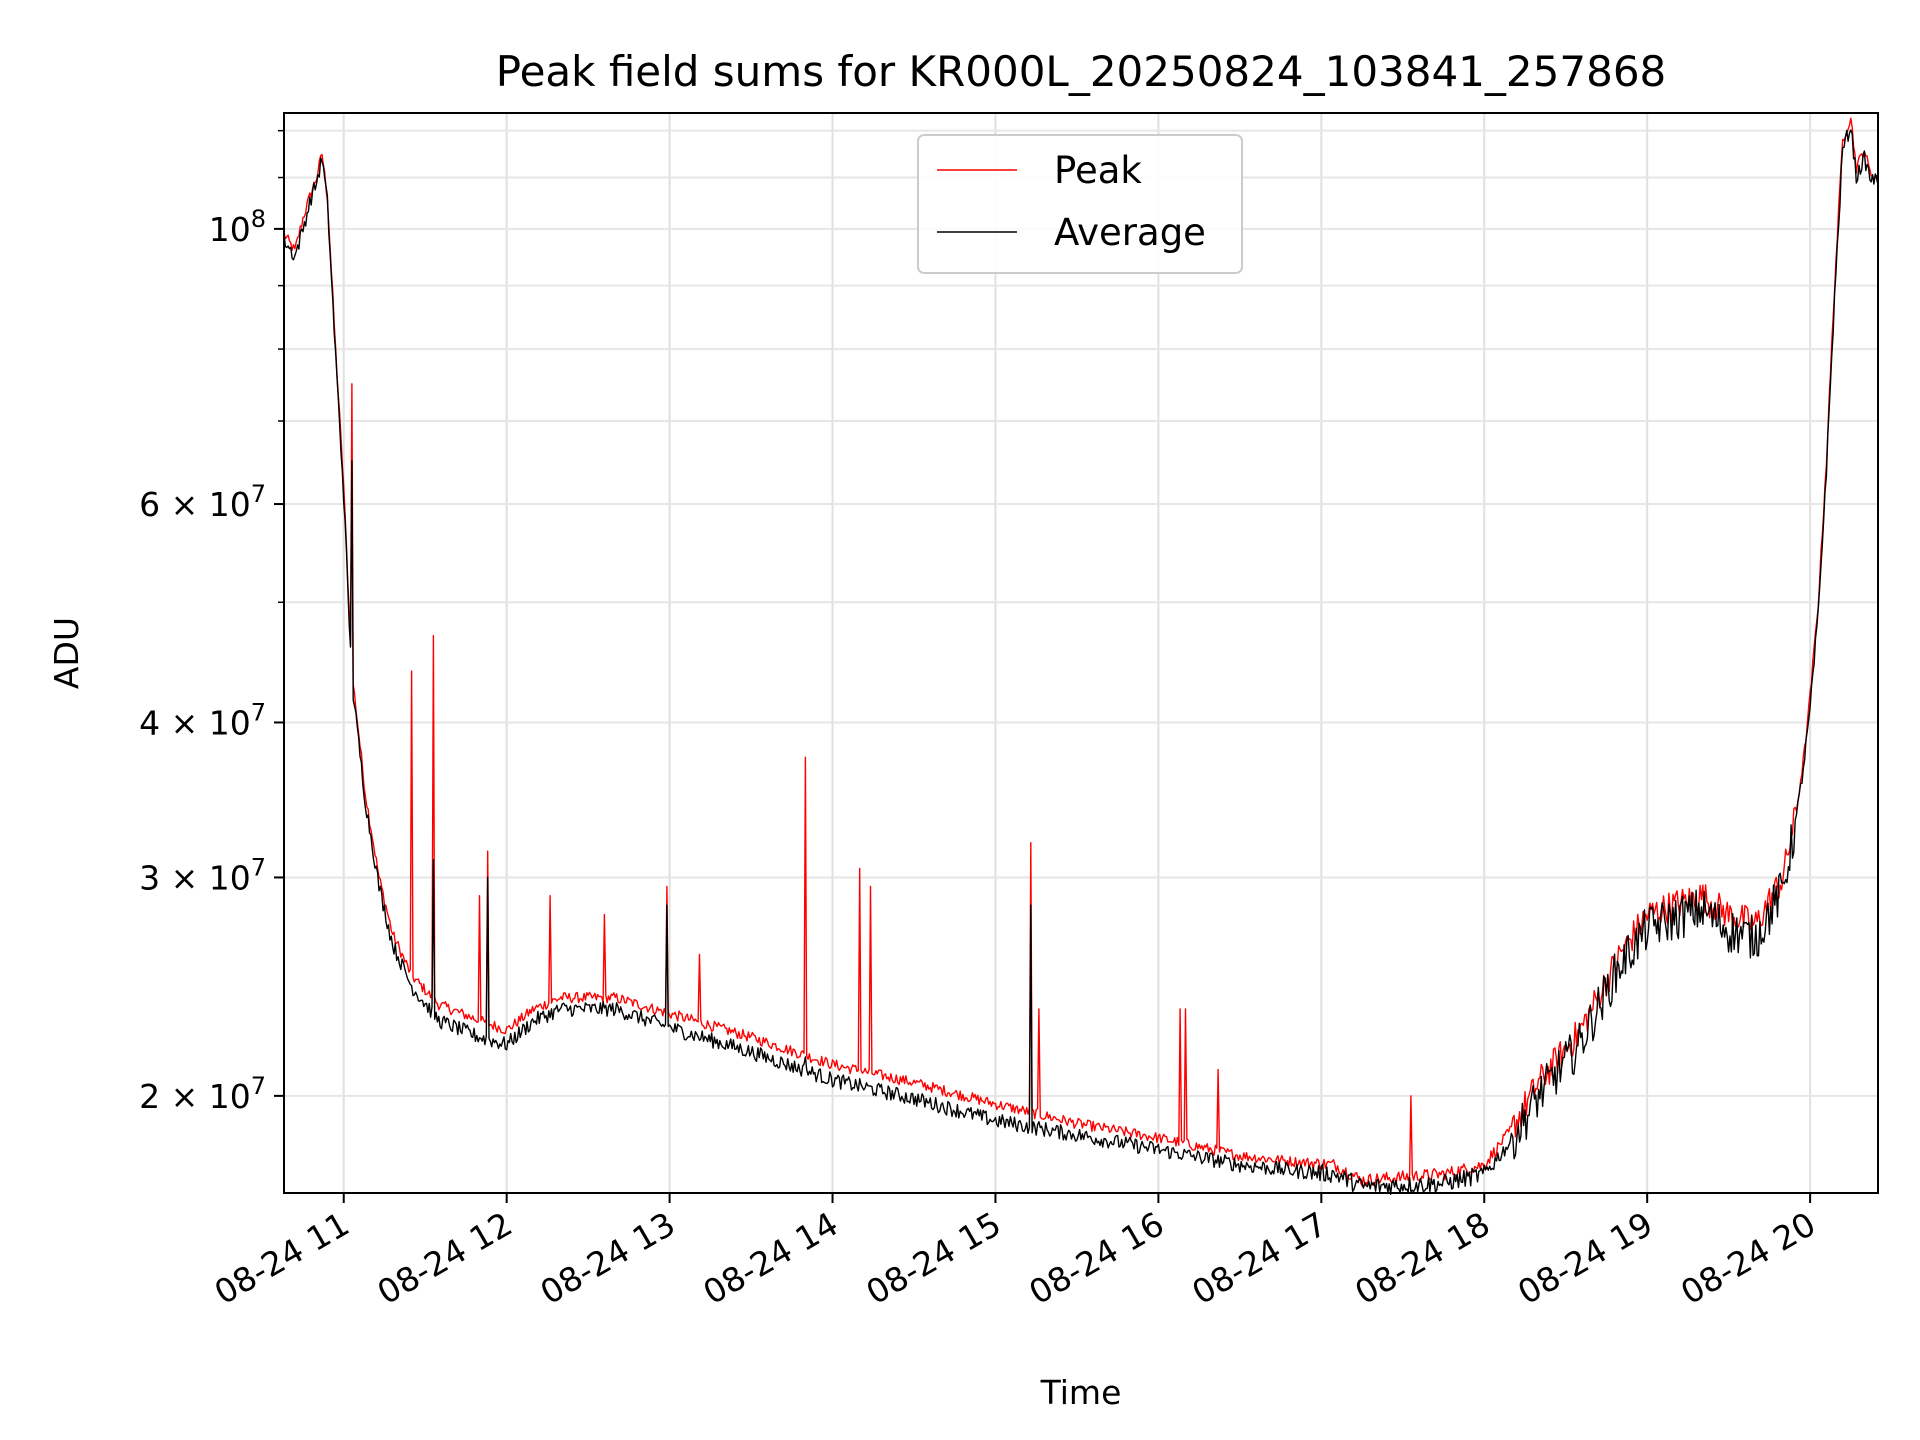 The width and height of the screenshot is (1920, 1440). What do you see at coordinates (211, 622) in the screenshot?
I see `y-axis-ticks: 2 × 107 3 × 107 4 × 107 6 × 107 108` at bounding box center [211, 622].